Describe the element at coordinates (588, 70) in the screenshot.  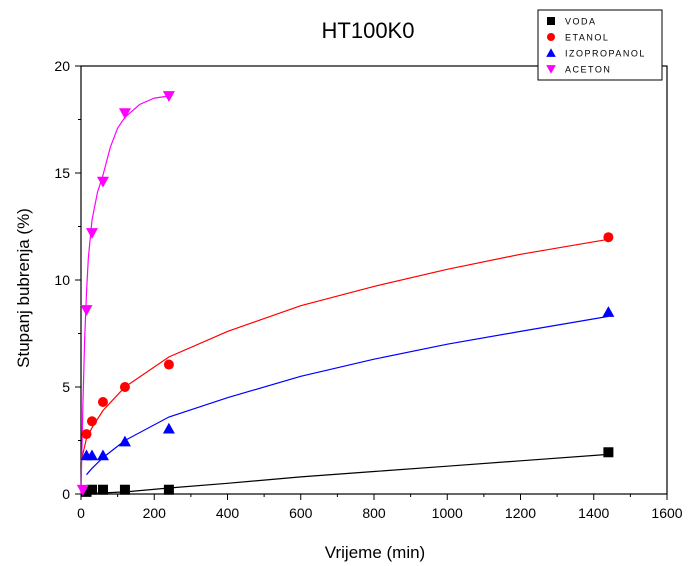
I see `legend-label: ACETON` at that location.